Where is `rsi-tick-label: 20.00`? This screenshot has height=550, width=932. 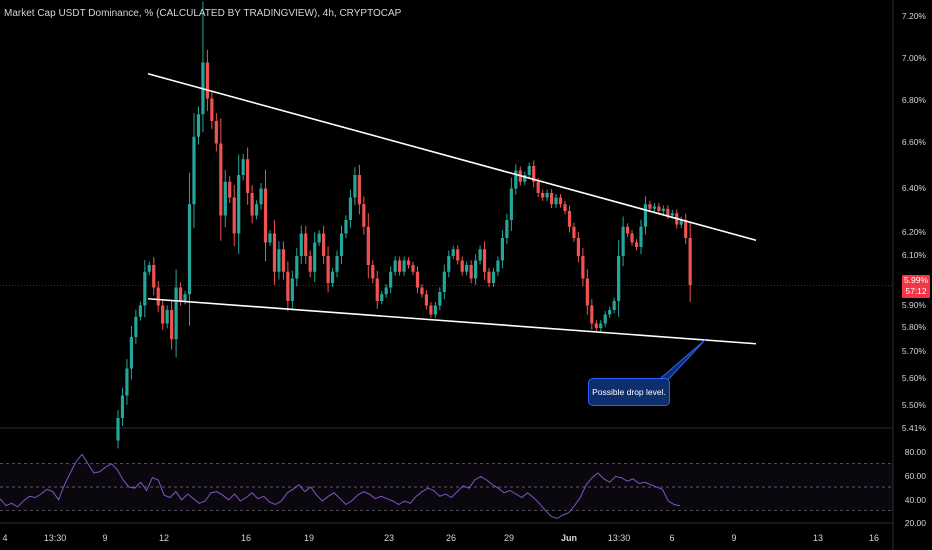 rsi-tick-label: 20.00 is located at coordinates (915, 523).